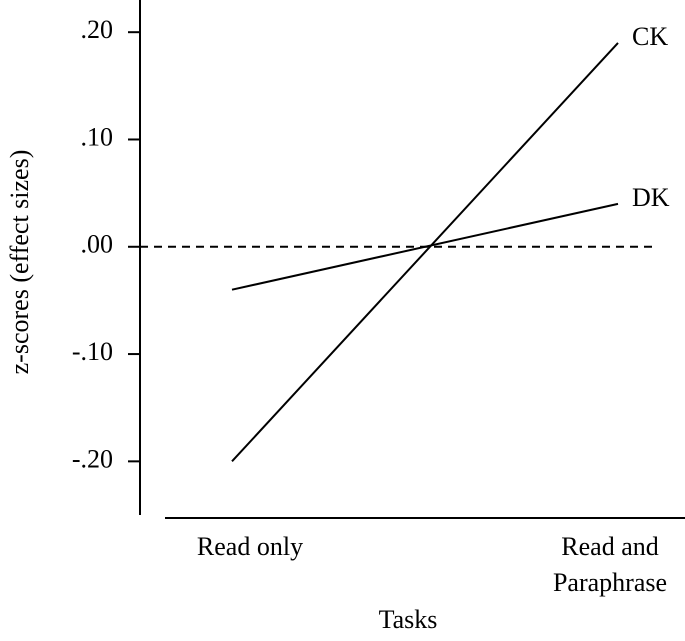 This screenshot has height=641, width=685. I want to click on y-axis-label: z-scores (effect sizes), so click(19, 262).